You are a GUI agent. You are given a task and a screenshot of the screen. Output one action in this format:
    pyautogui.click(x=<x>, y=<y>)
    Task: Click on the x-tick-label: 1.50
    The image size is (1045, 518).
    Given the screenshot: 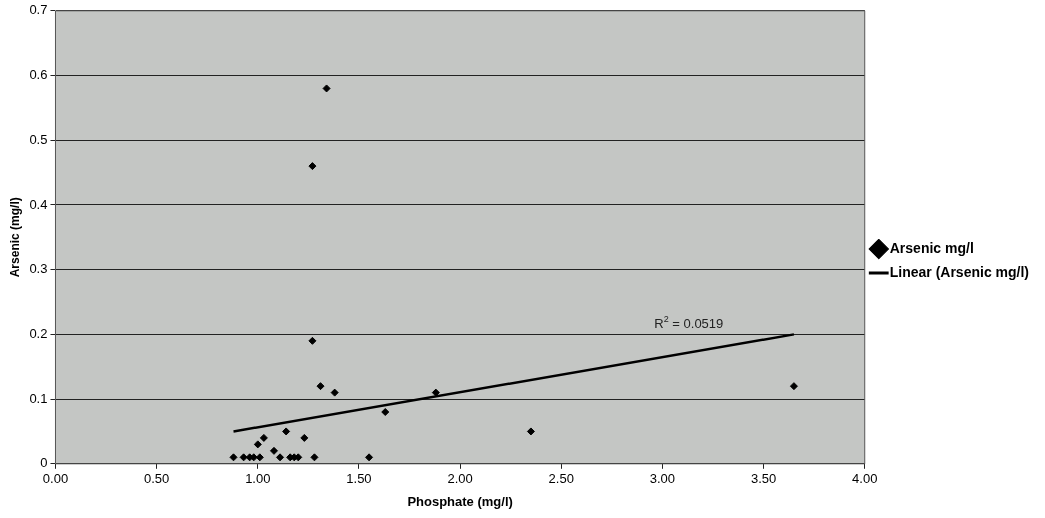 What is the action you would take?
    pyautogui.click(x=359, y=479)
    